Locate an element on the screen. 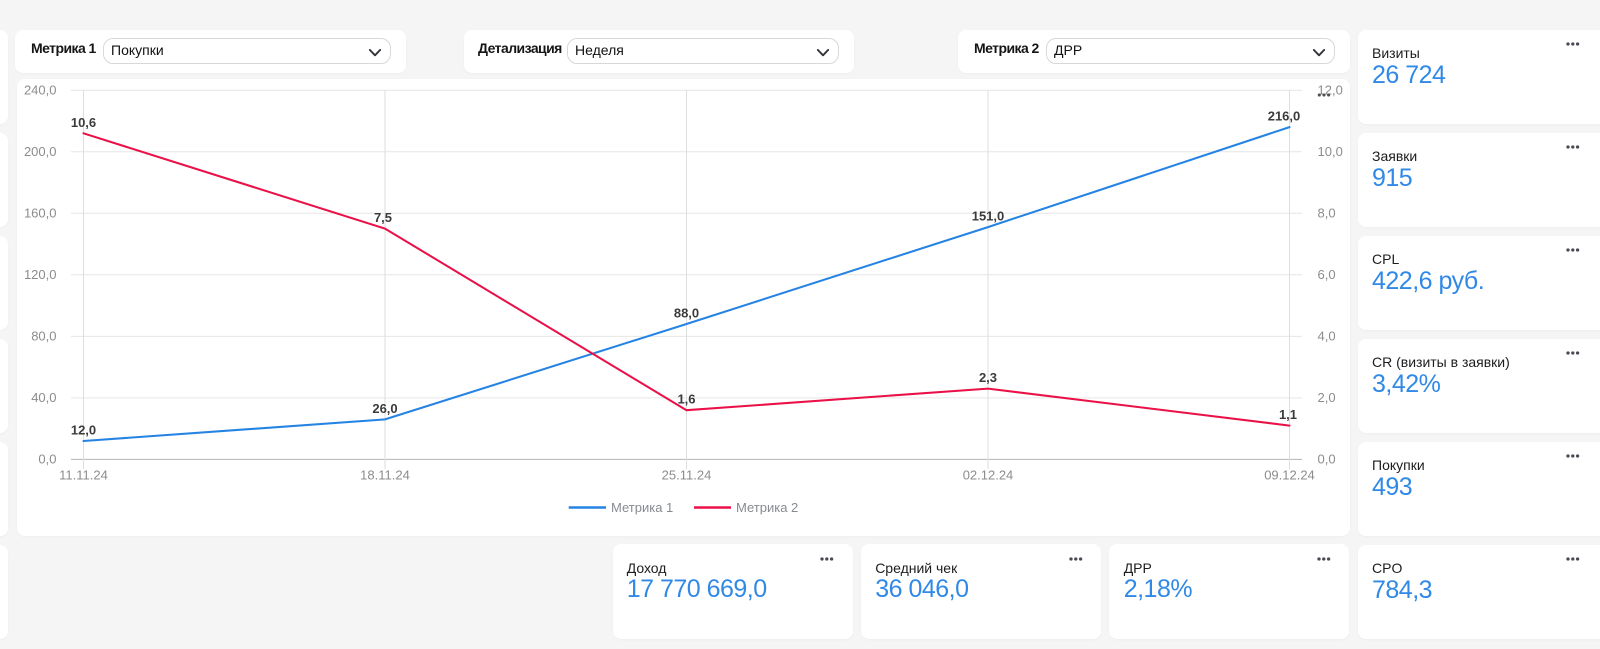  svg-text: 10,0 is located at coordinates (1330, 151).